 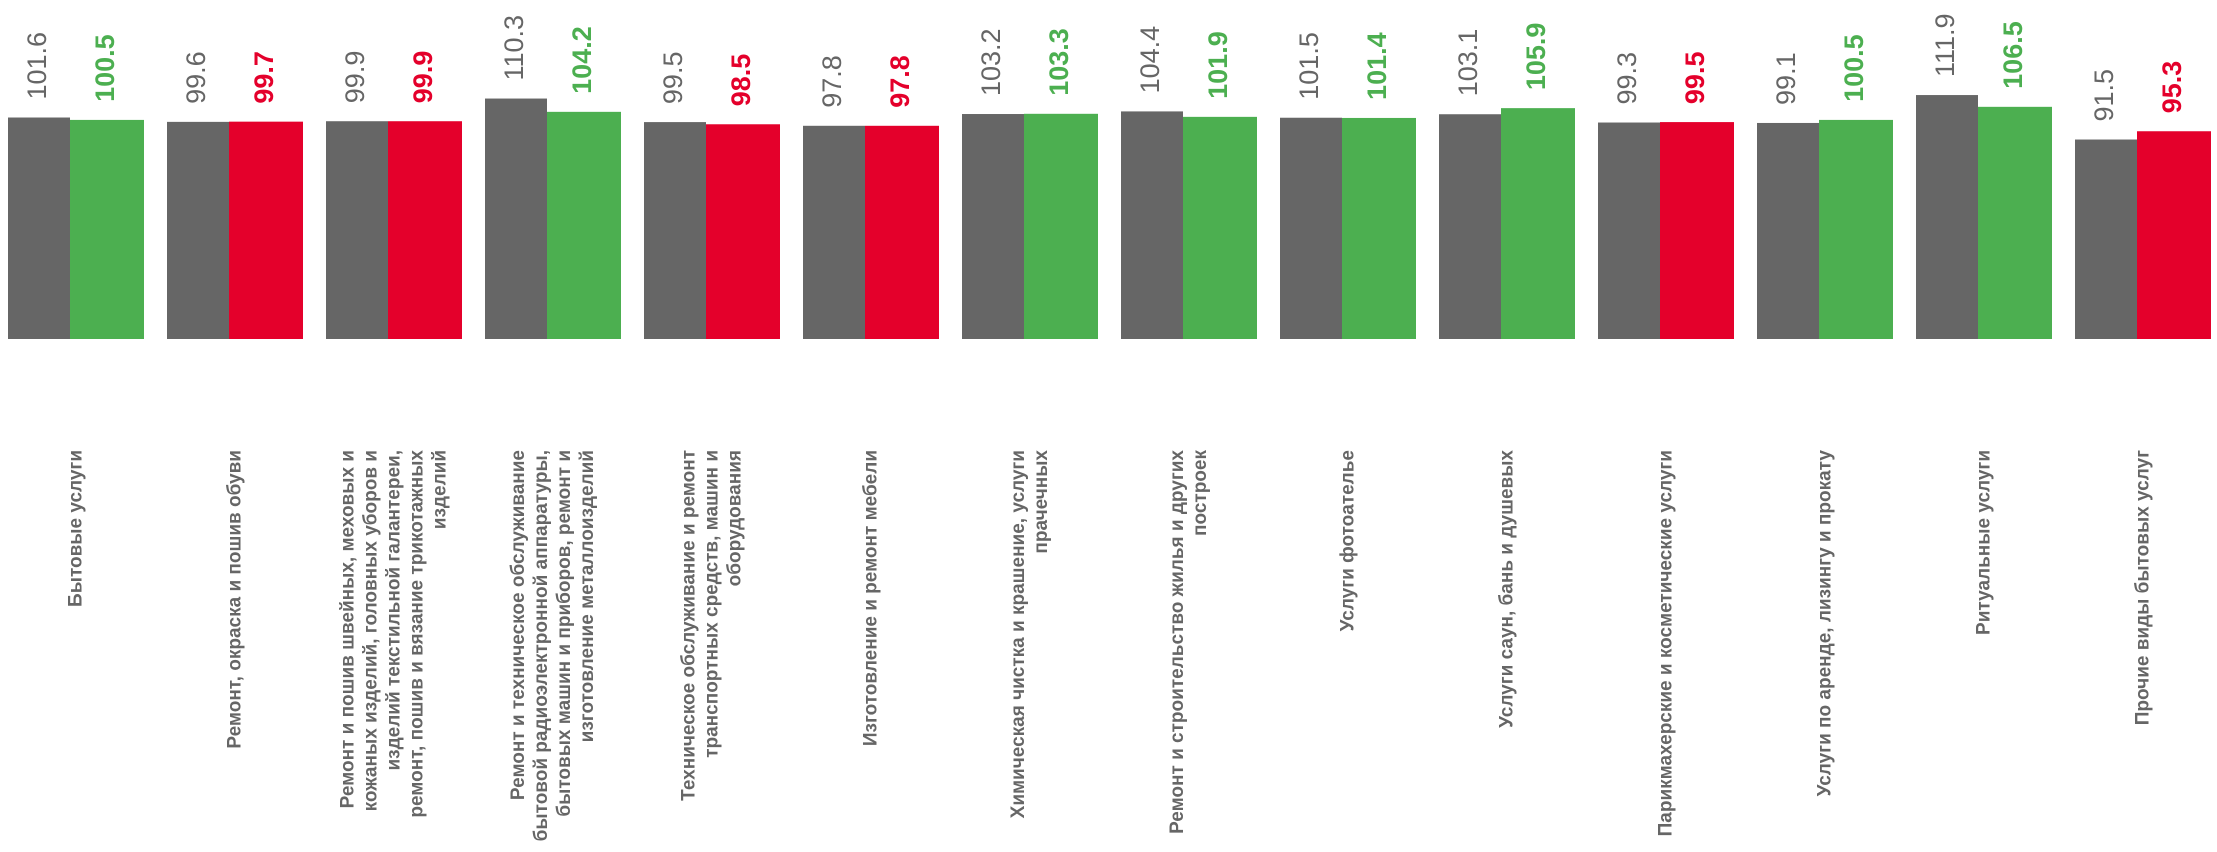 I want to click on value-label: 101.9, so click(x=1218, y=65).